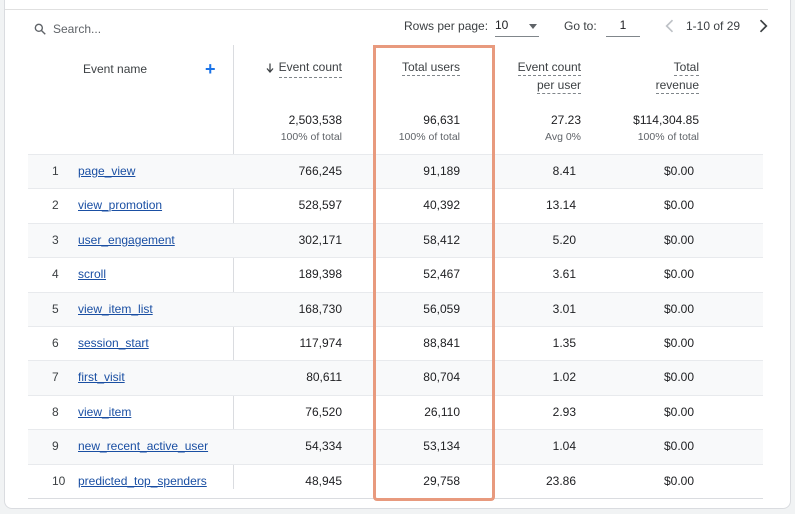 Image resolution: width=795 pixels, height=514 pixels. What do you see at coordinates (441, 205) in the screenshot?
I see `total-users-cell: 40,392` at bounding box center [441, 205].